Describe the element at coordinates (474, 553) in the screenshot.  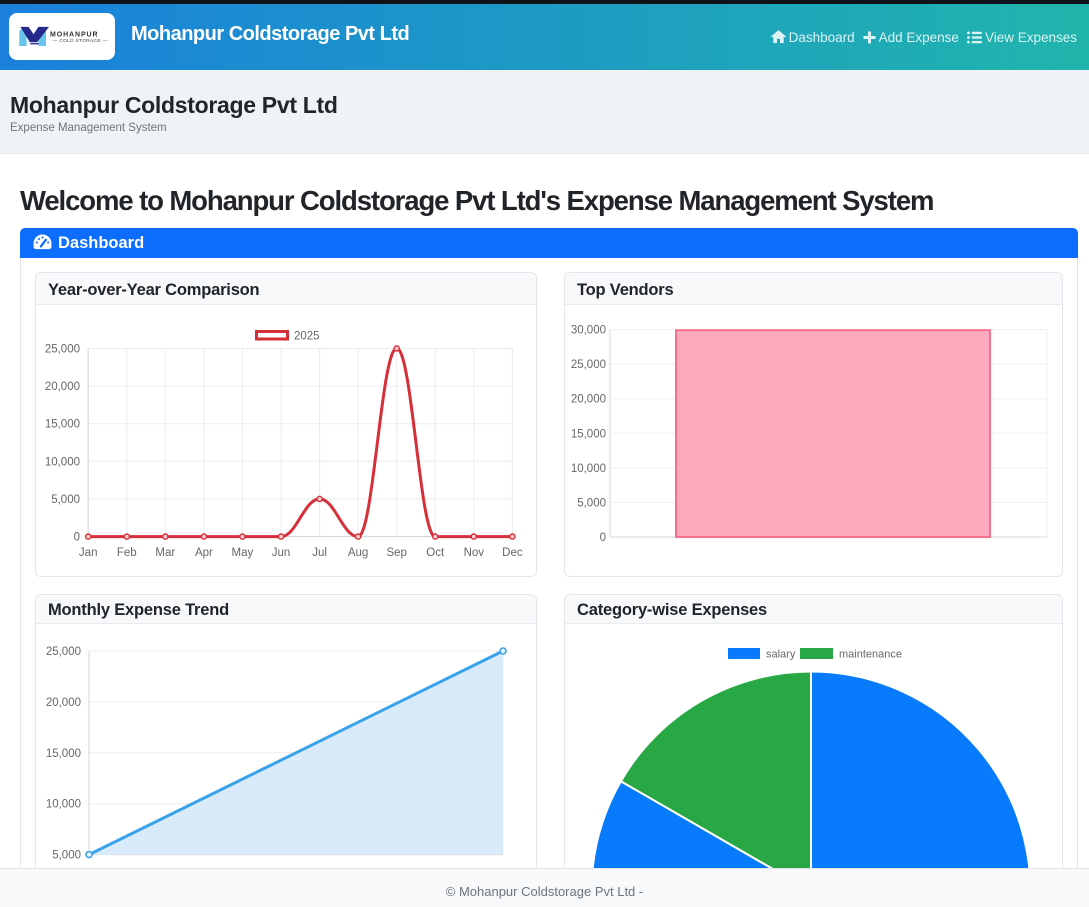
I see `svg-text: Nov` at that location.